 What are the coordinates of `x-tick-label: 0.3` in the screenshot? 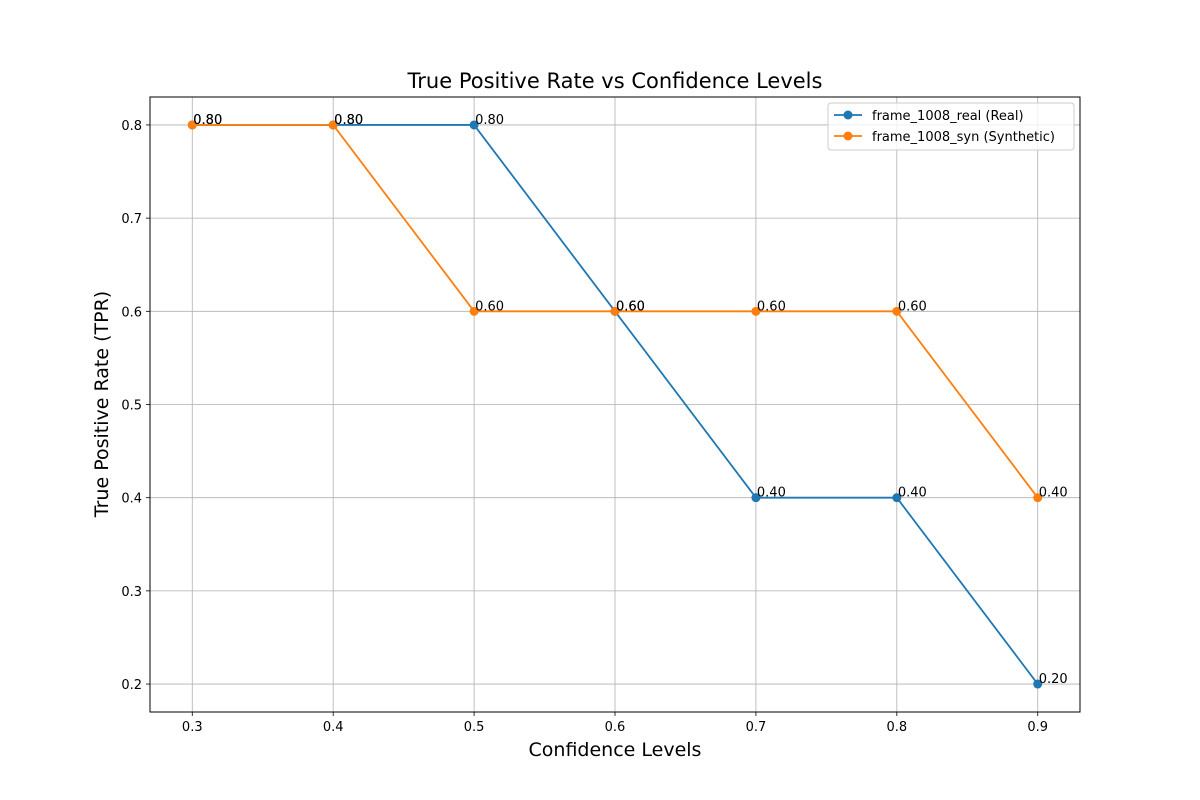 It's located at (192, 727).